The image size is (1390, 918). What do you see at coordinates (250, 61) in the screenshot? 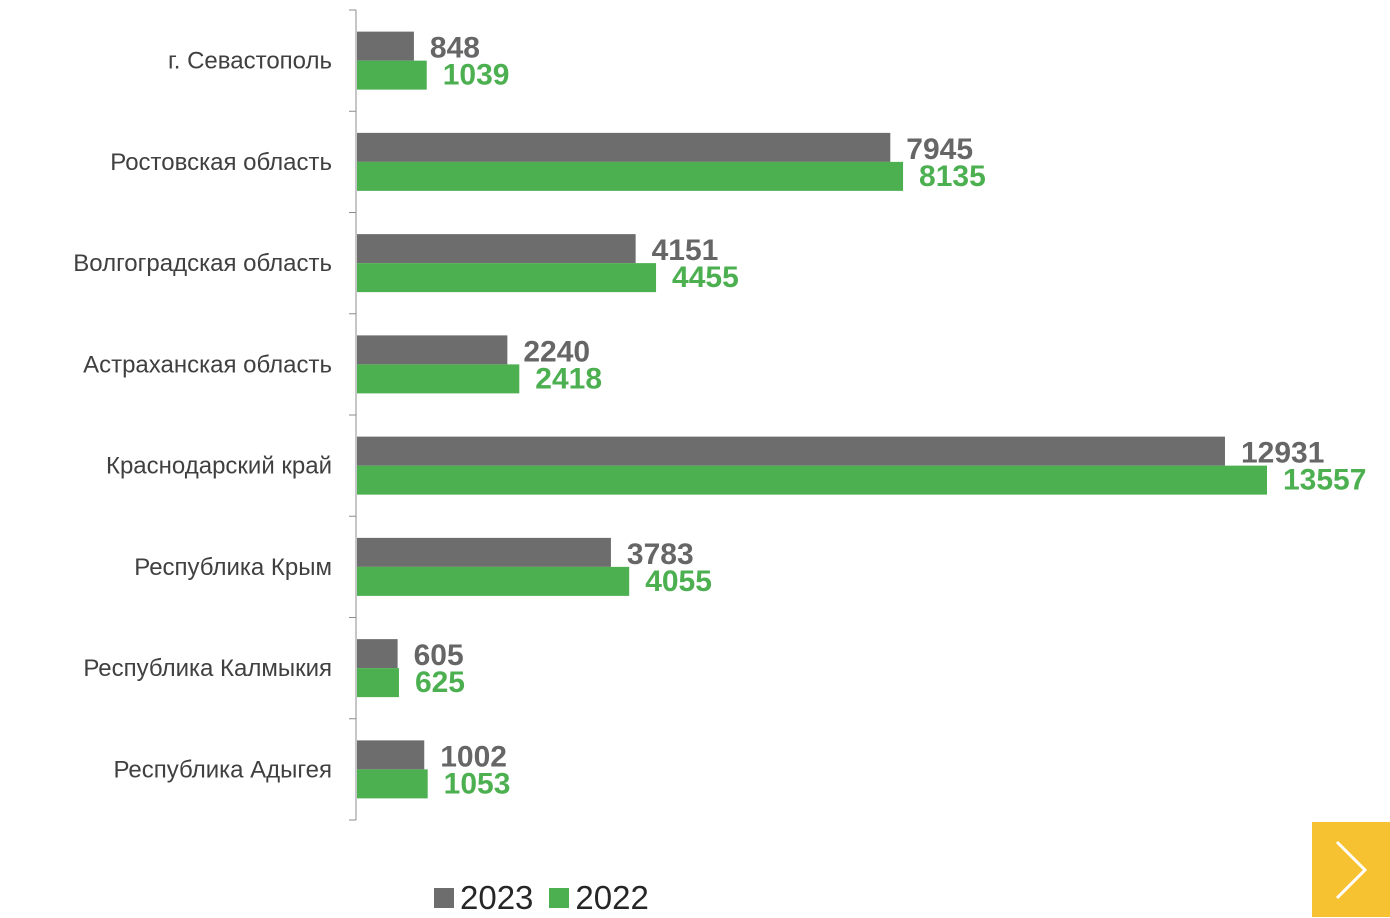
I see `category-label: г. Севастополь` at bounding box center [250, 61].